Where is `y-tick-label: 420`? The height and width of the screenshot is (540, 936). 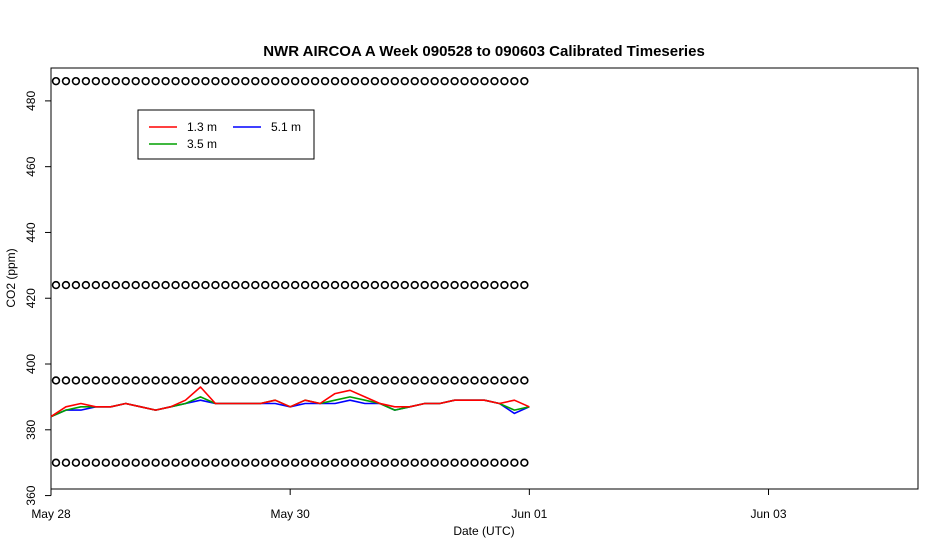
y-tick-label: 420 is located at coordinates (31, 298).